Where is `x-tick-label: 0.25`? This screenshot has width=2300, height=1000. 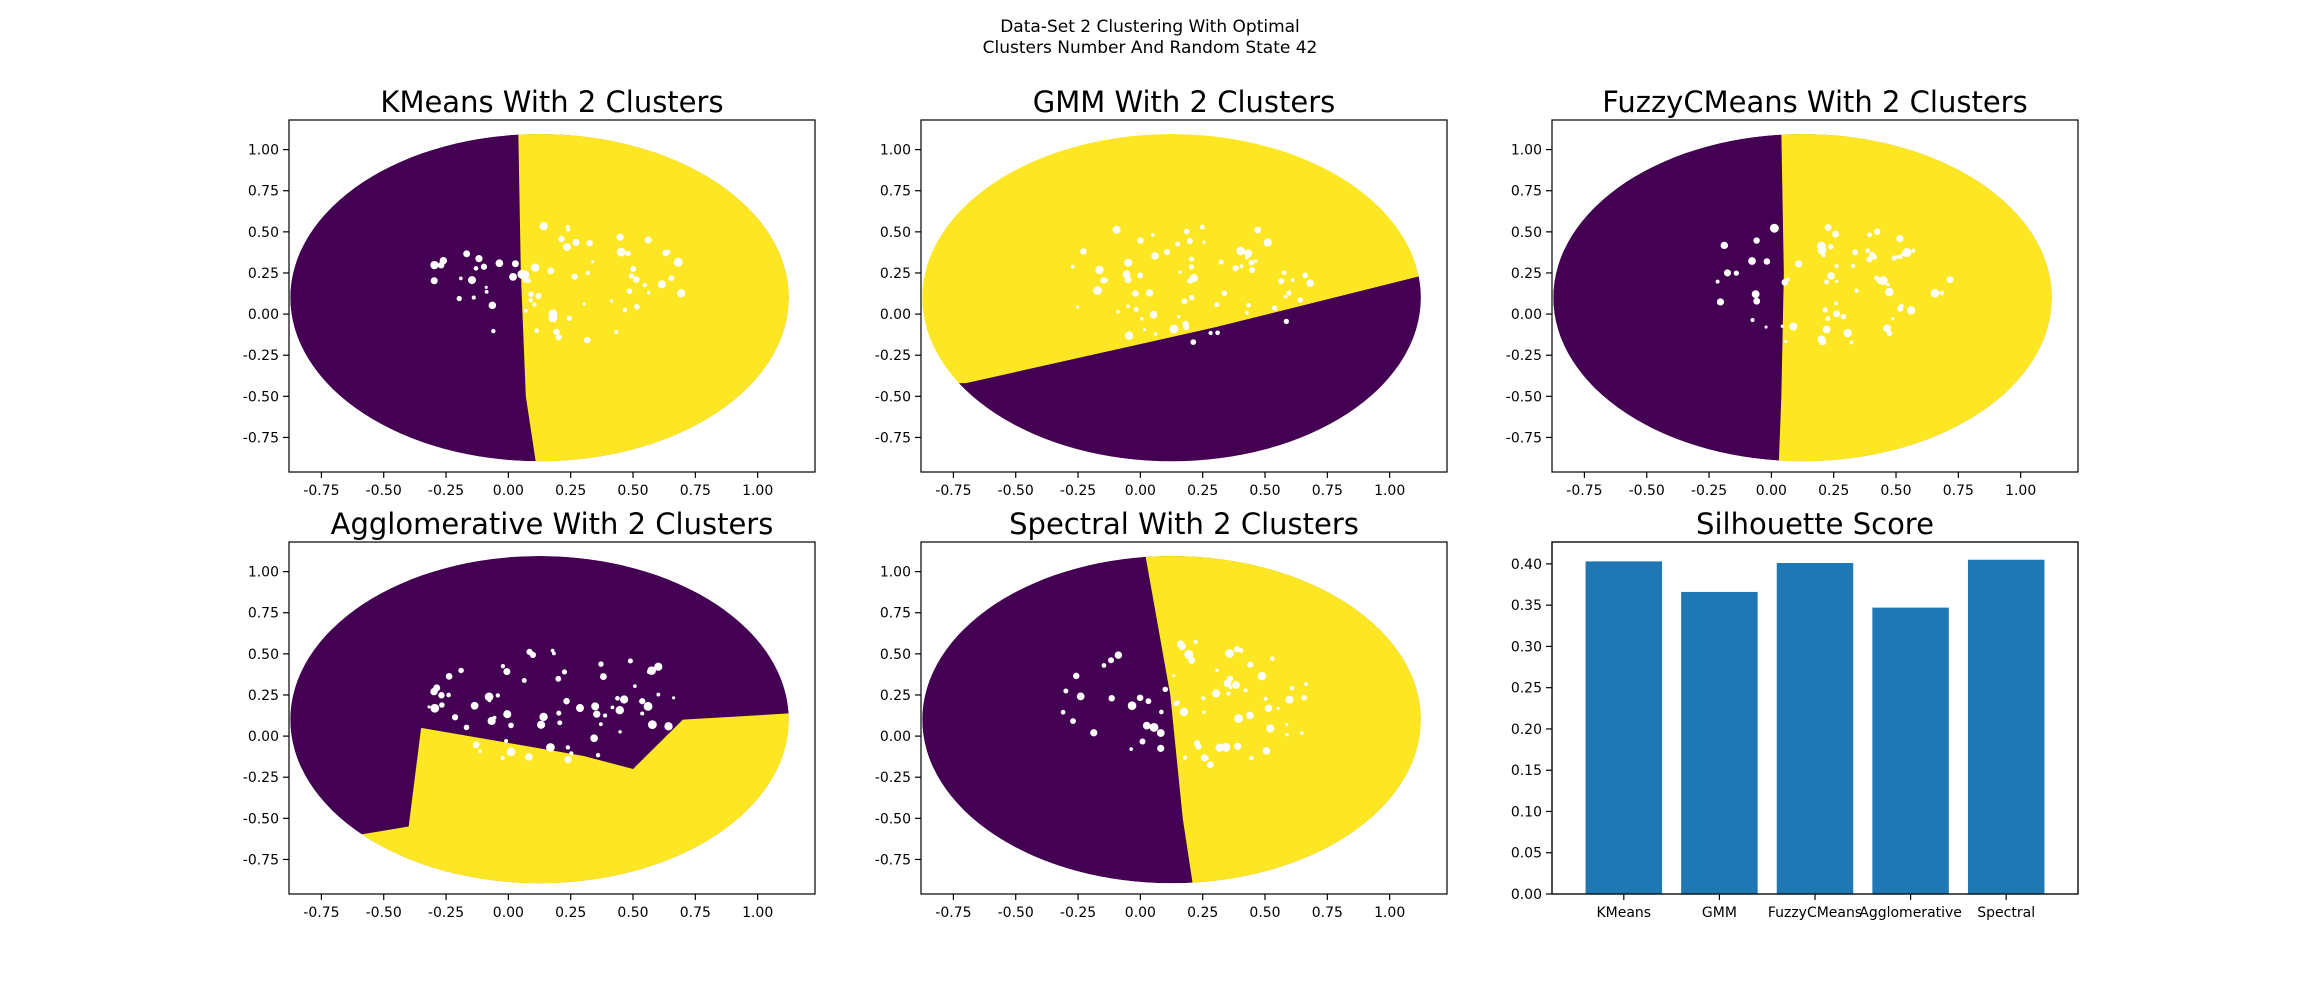 x-tick-label: 0.25 is located at coordinates (570, 913).